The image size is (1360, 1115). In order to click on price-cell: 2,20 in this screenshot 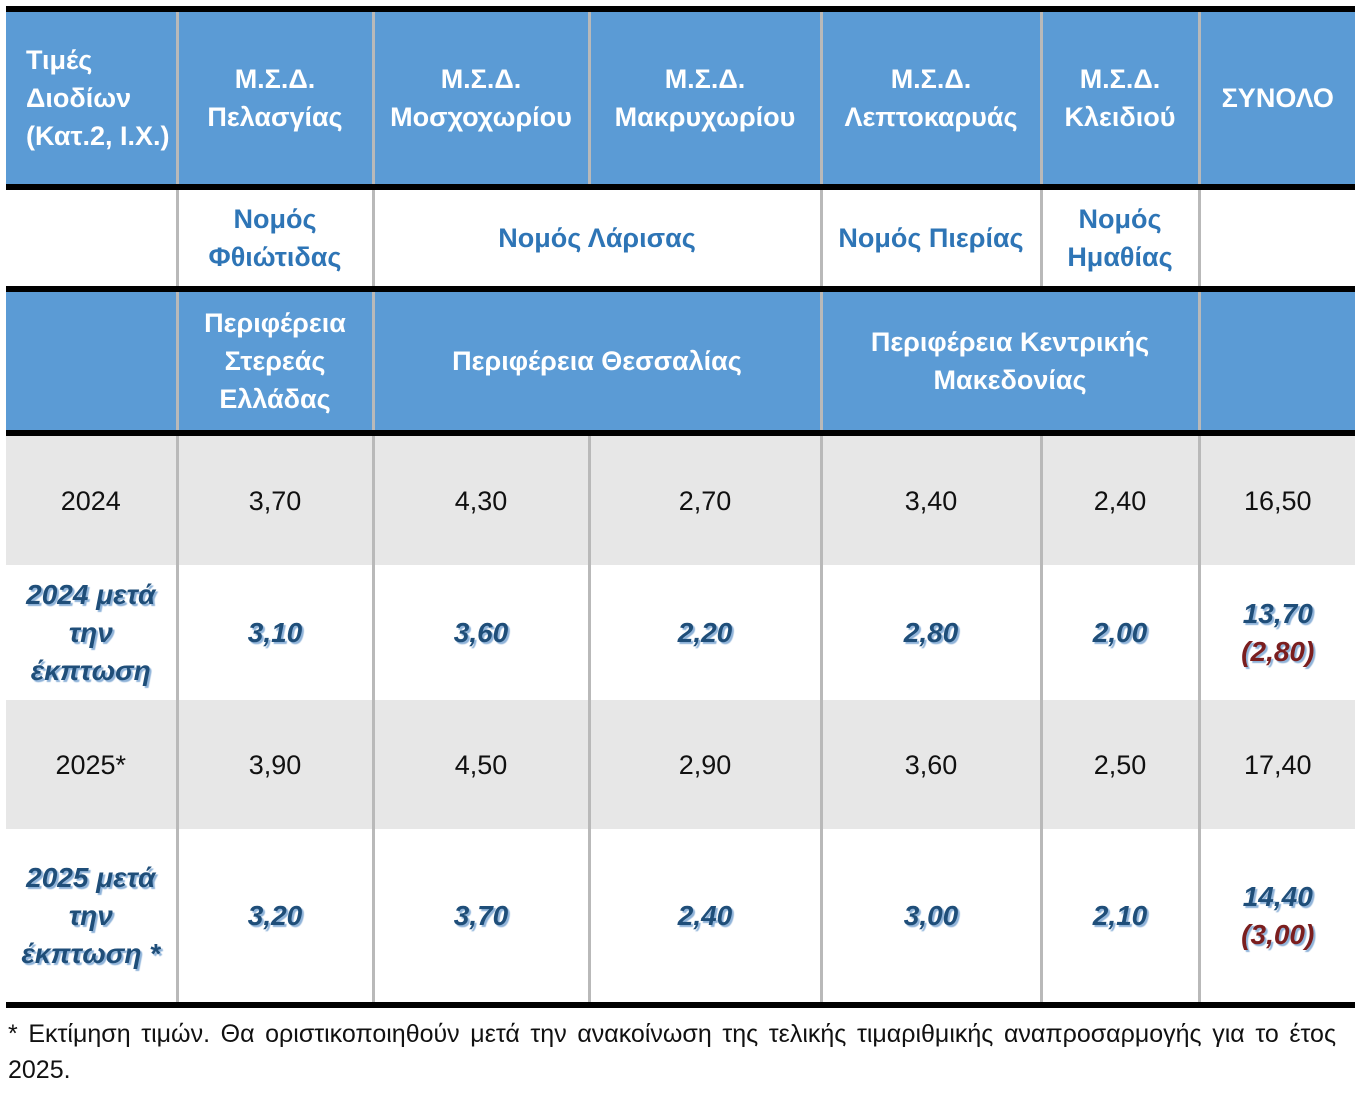, I will do `click(704, 632)`.